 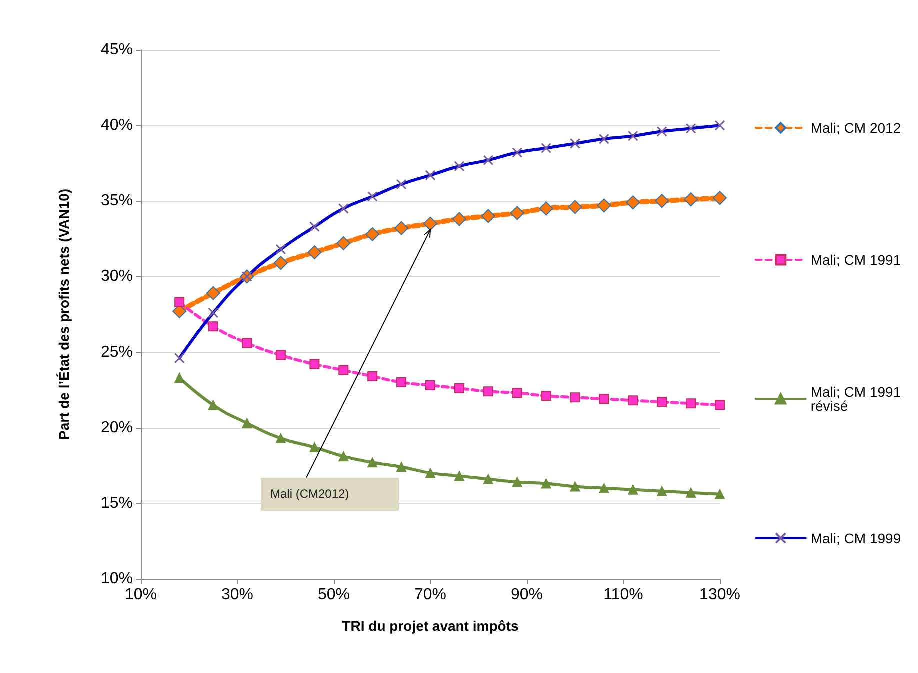 I want to click on y-tick-label: 45%, so click(x=116, y=50).